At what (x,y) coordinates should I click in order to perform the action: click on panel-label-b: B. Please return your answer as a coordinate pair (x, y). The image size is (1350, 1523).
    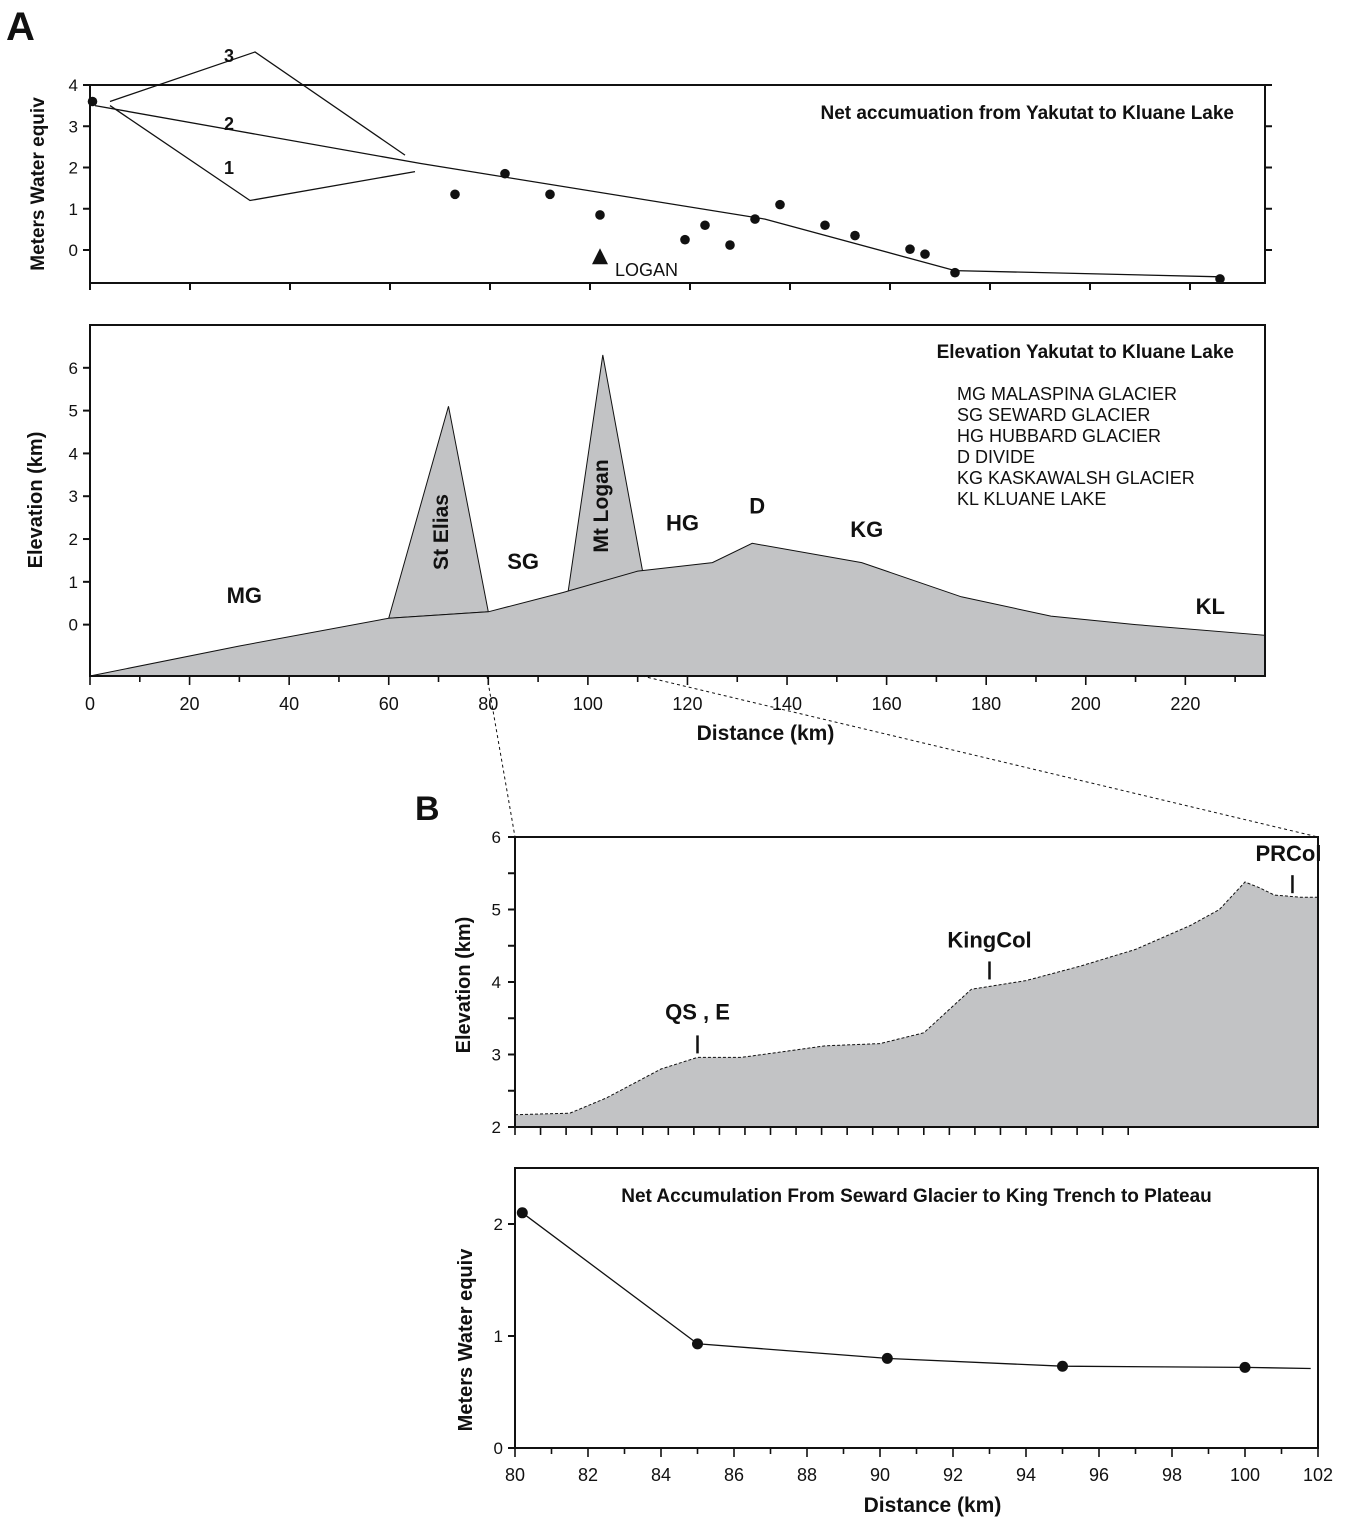
    Looking at the image, I should click on (427, 809).